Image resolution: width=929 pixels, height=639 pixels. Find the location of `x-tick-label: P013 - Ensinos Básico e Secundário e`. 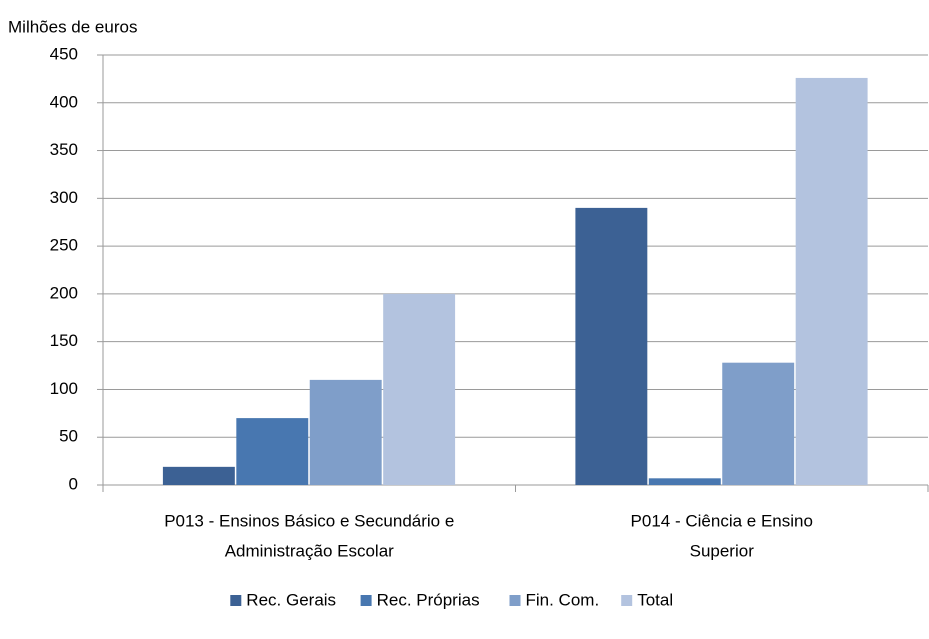

x-tick-label: P013 - Ensinos Básico e Secundário e is located at coordinates (309, 520).